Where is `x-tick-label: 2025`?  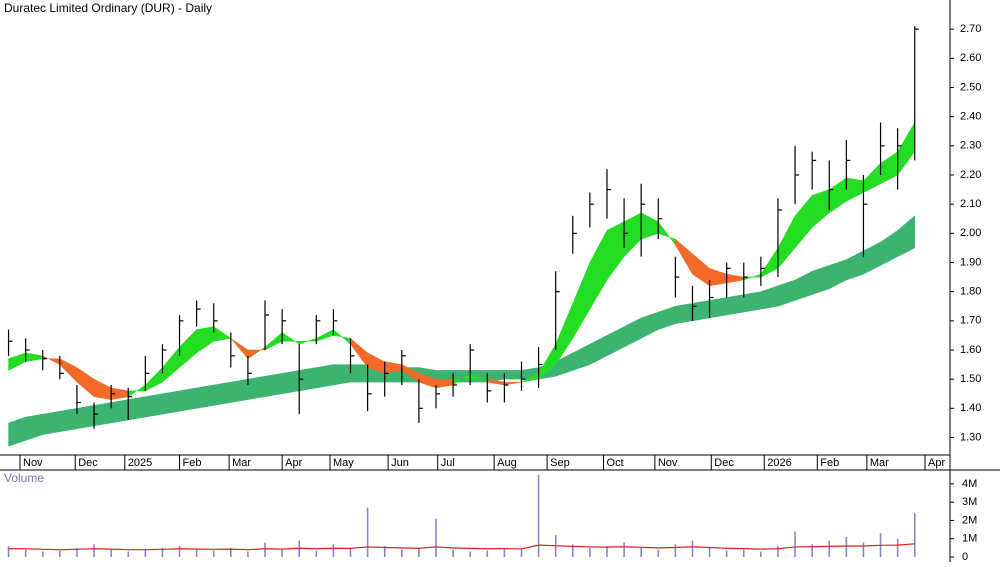
x-tick-label: 2025 is located at coordinates (140, 463).